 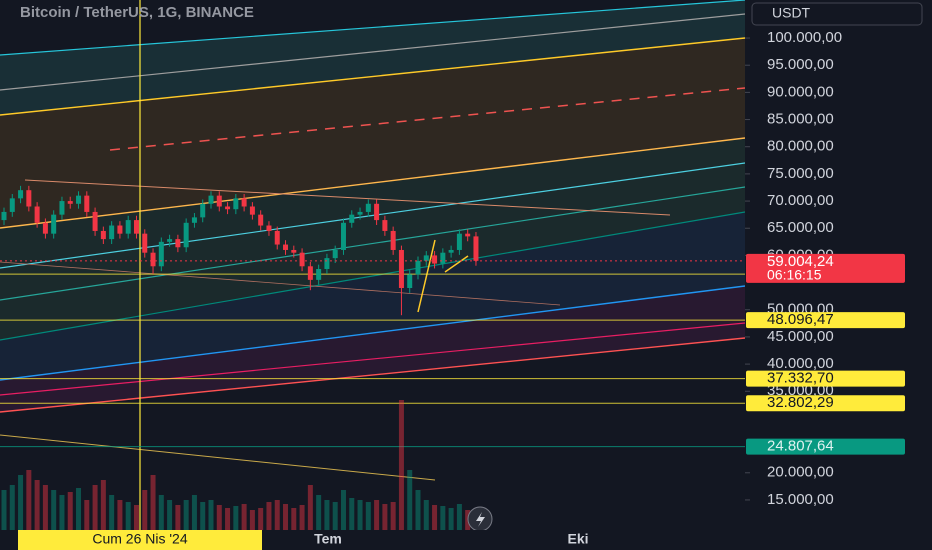 What do you see at coordinates (837, 14) in the screenshot?
I see `currency-button` at bounding box center [837, 14].